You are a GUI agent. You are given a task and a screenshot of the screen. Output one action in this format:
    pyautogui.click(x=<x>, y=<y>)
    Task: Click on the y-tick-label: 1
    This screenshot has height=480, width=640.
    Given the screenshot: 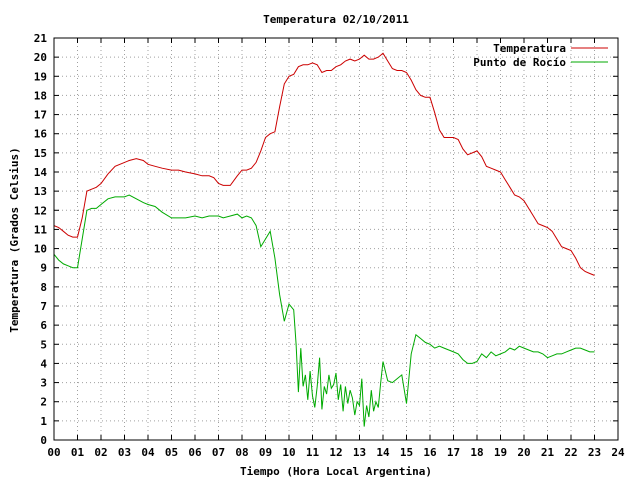 What is the action you would take?
    pyautogui.click(x=43, y=421)
    